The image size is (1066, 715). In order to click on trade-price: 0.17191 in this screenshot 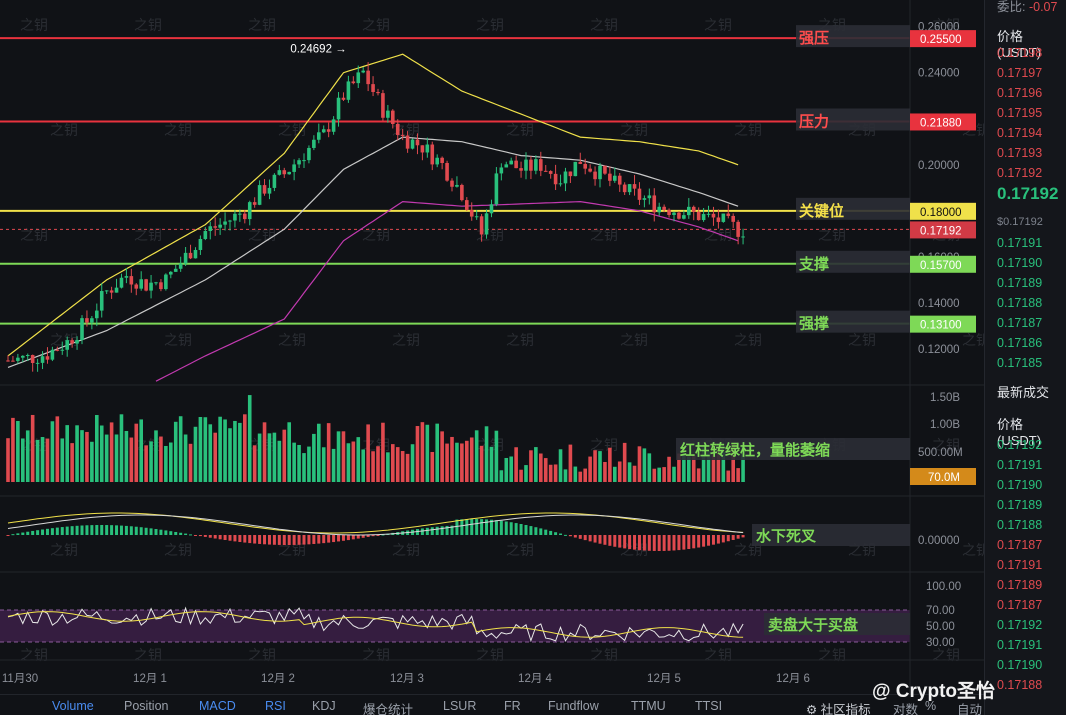, I will do `click(1020, 645)`.